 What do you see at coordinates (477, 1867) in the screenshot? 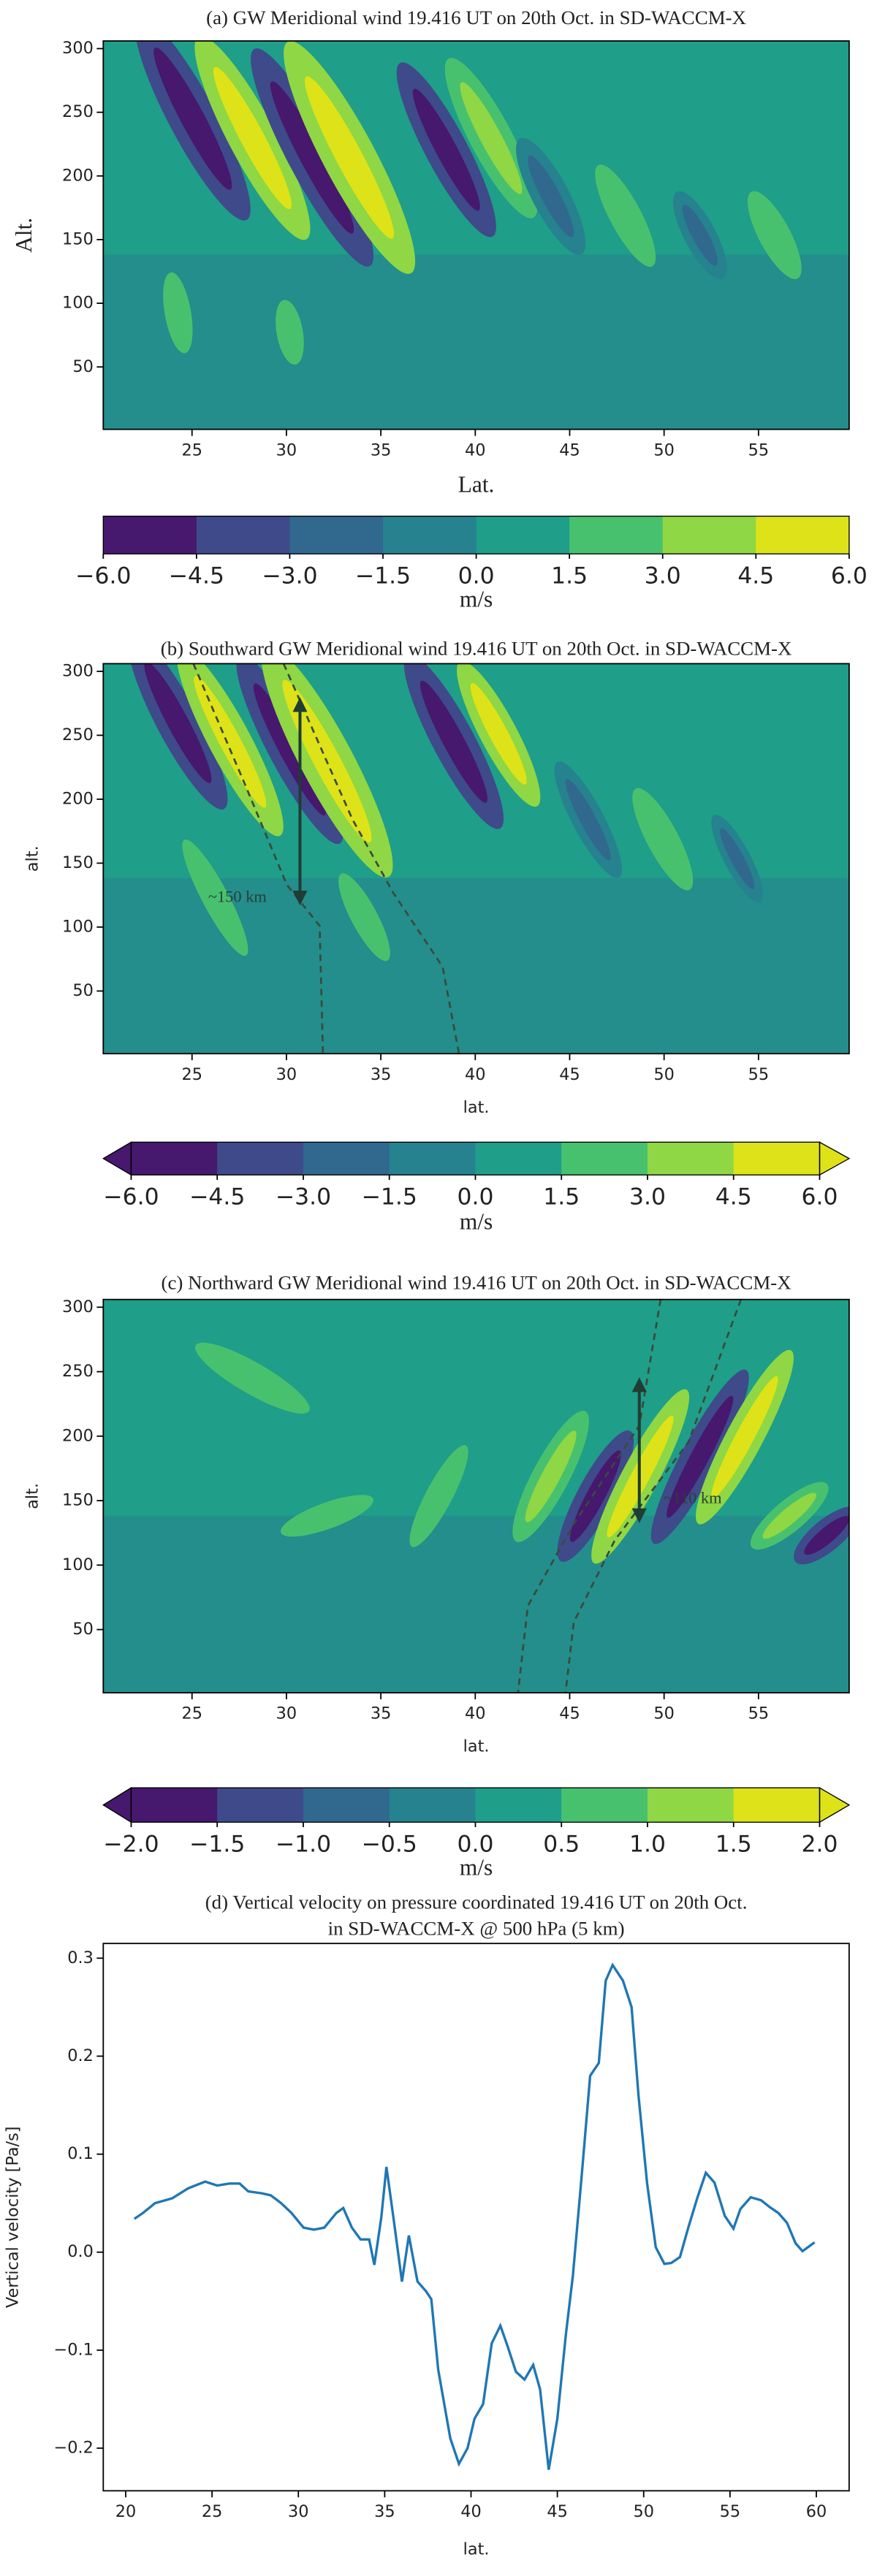
I see `colorbar-label: m/s` at bounding box center [477, 1867].